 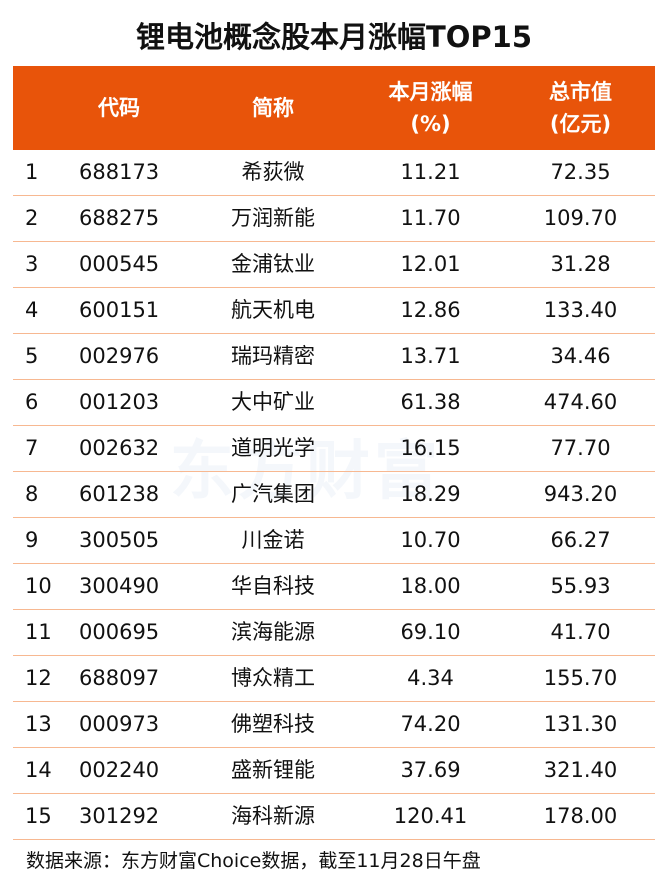 What do you see at coordinates (580, 678) in the screenshot?
I see `cell-cap: 155.70` at bounding box center [580, 678].